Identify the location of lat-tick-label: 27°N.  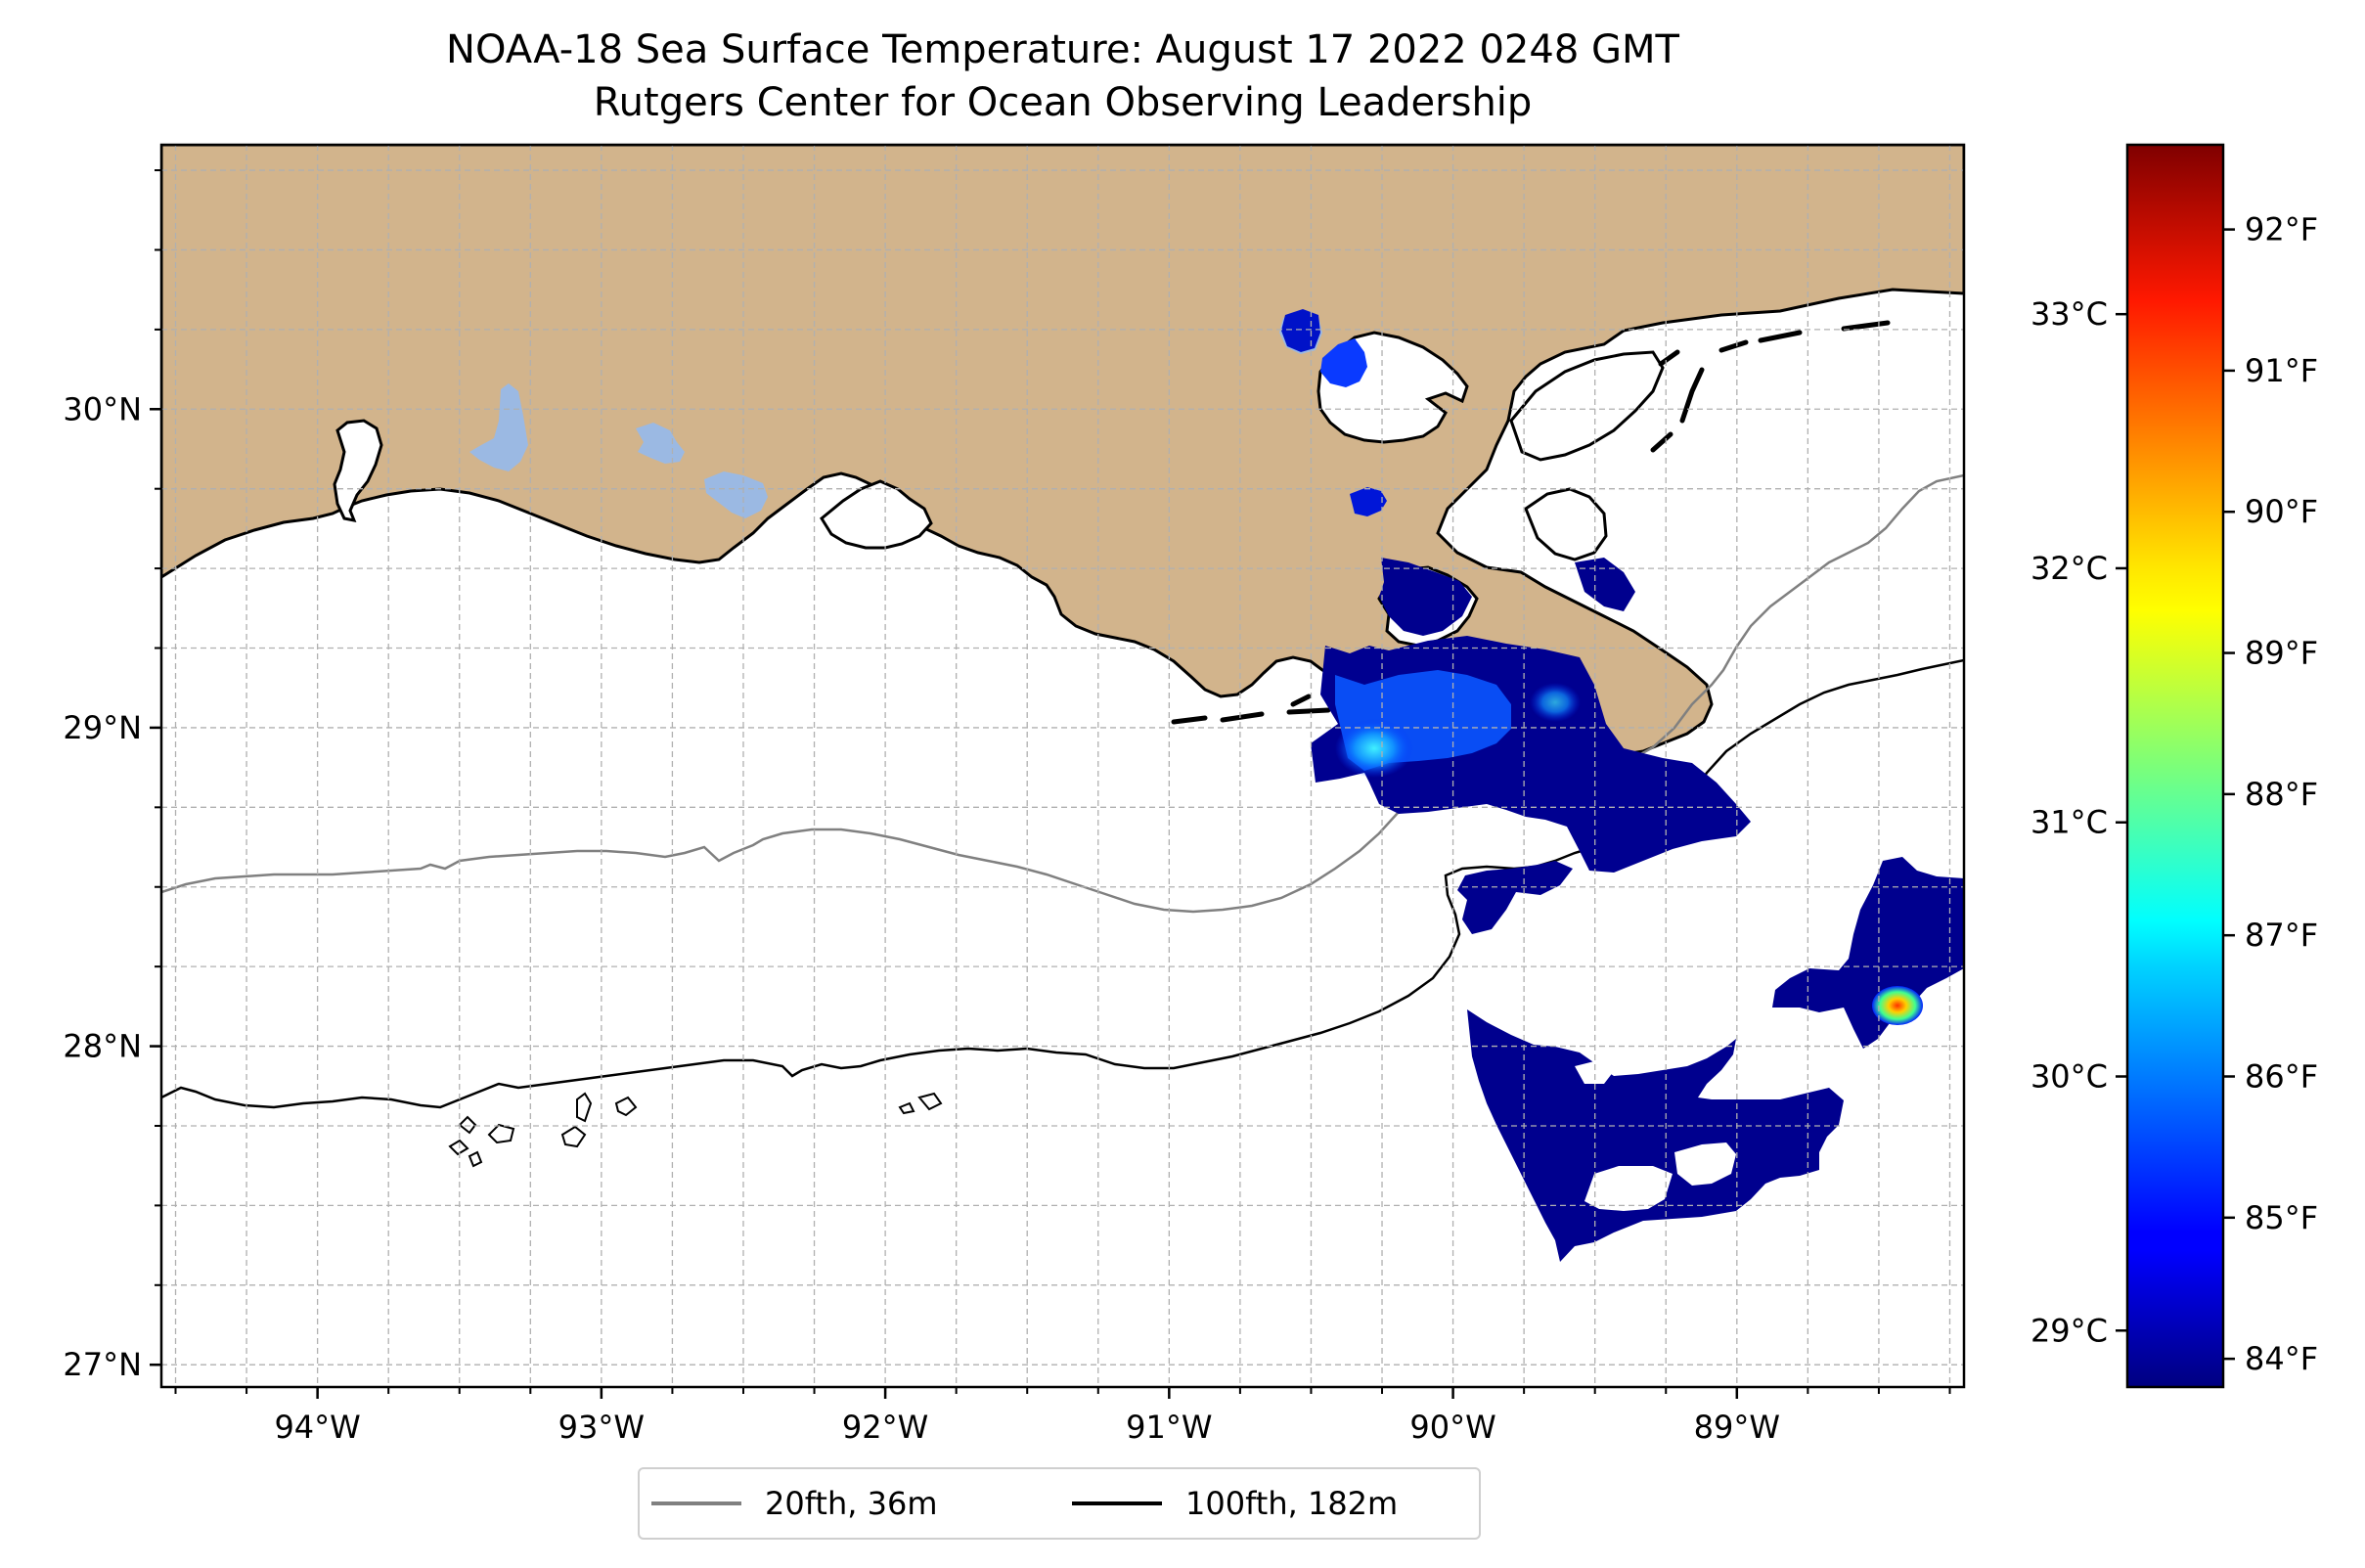
(102, 1364).